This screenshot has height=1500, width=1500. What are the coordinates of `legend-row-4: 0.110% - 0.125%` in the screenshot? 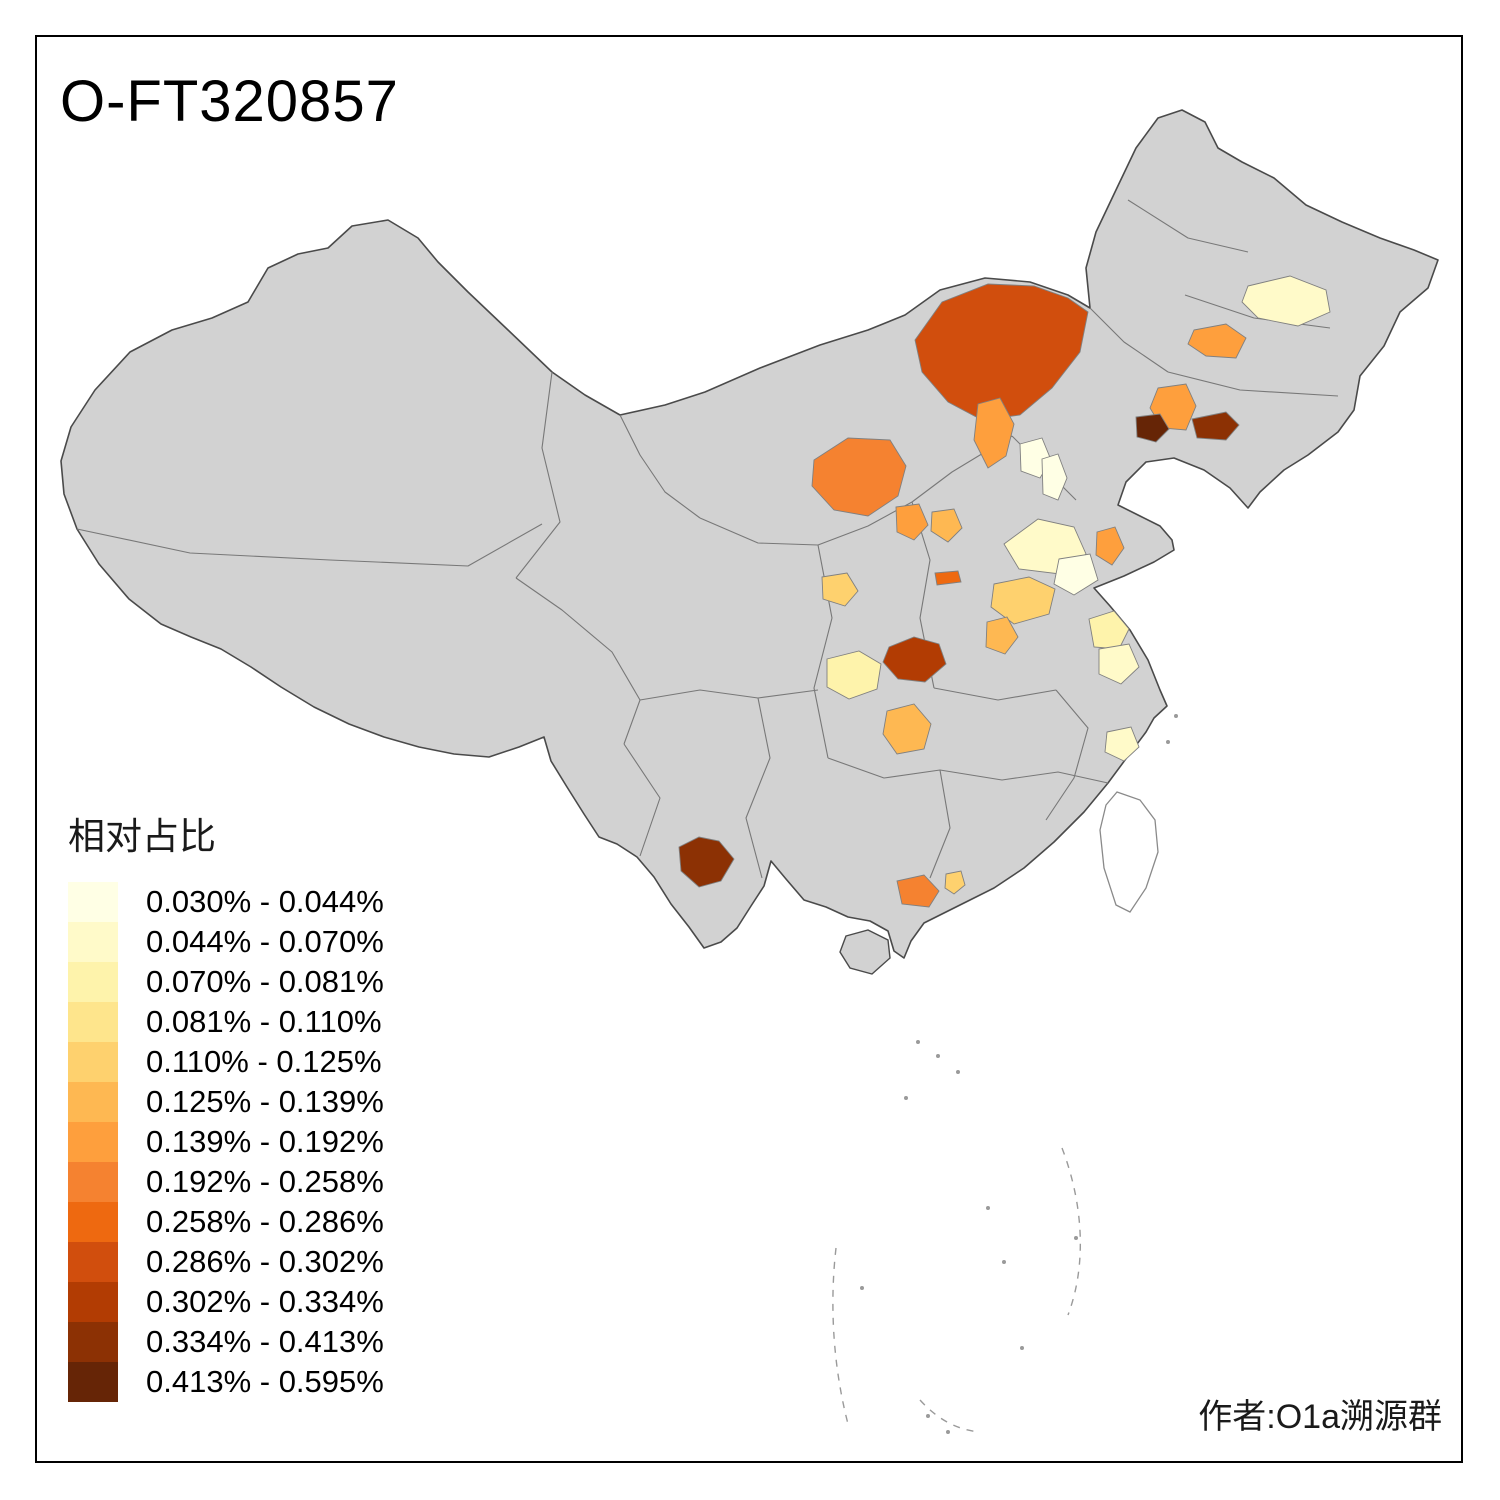 It's located at (226, 1062).